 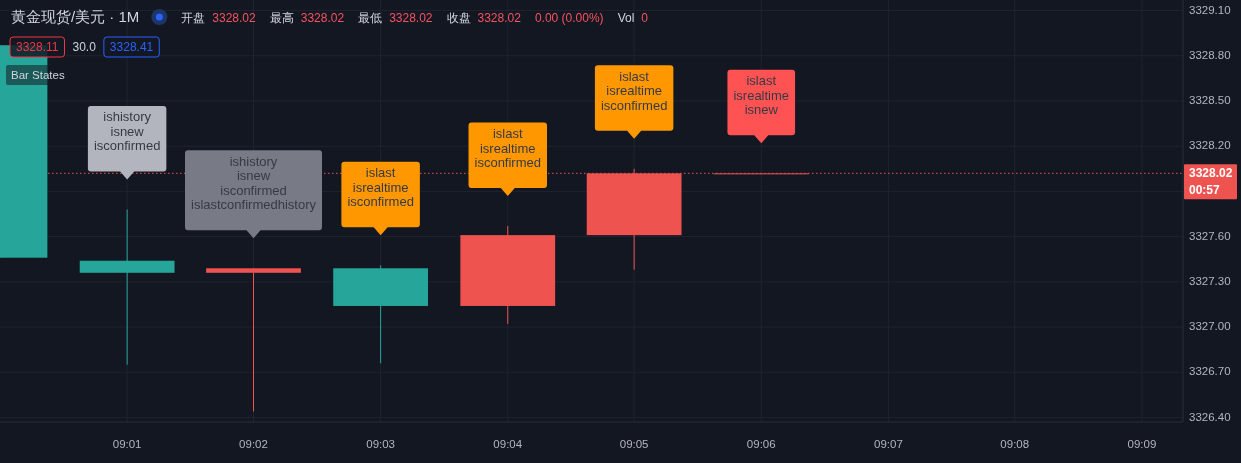 I want to click on annotation: islast isrealtime isnew, so click(x=761, y=95).